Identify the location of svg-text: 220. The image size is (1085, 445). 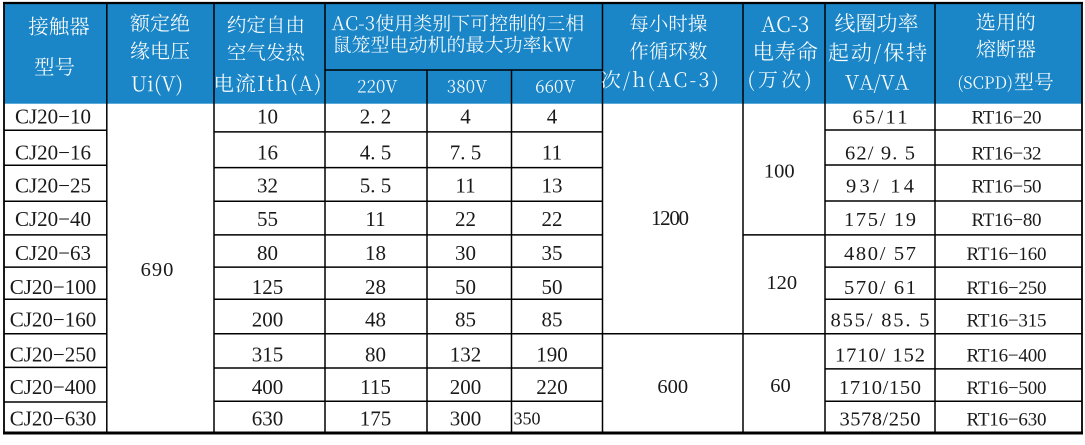
(552, 387).